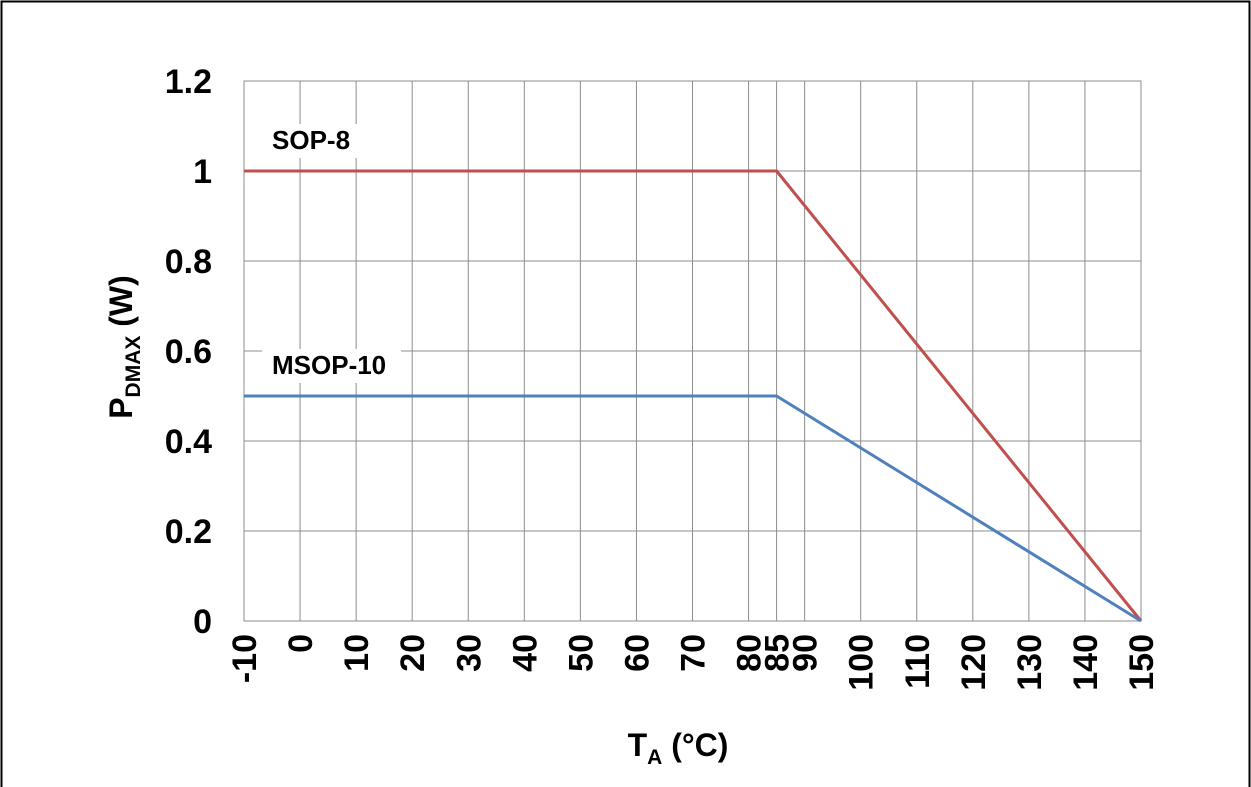 This screenshot has height=787, width=1251. I want to click on x-axis-title-main: T, so click(638, 745).